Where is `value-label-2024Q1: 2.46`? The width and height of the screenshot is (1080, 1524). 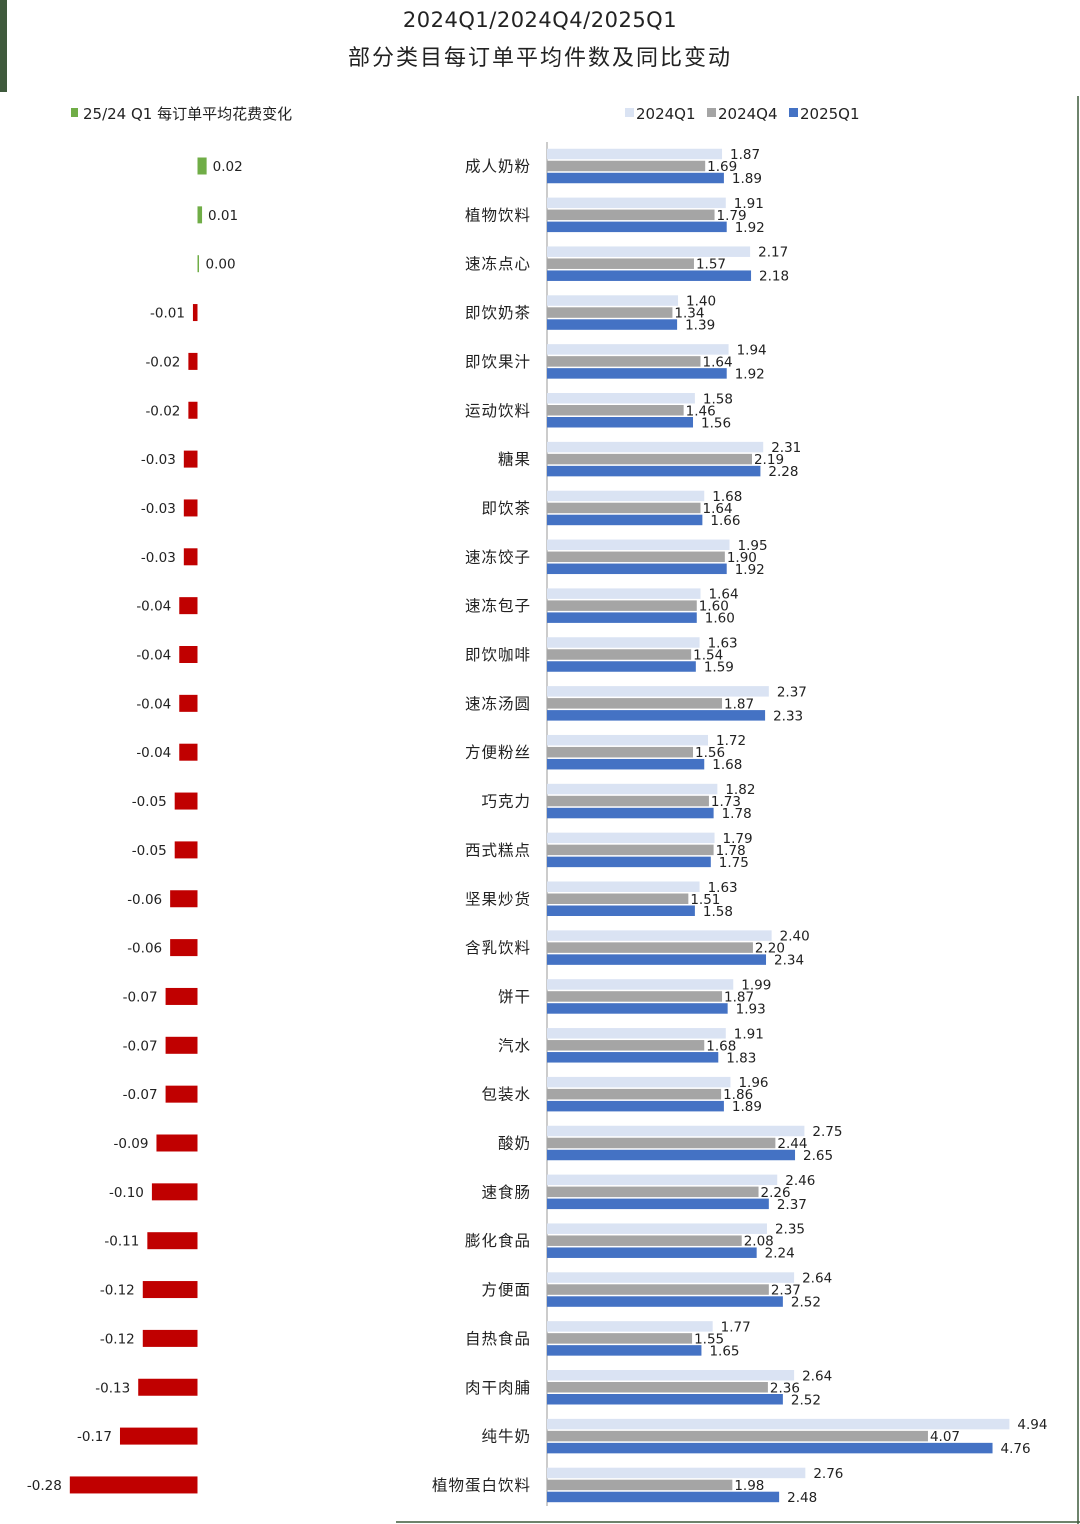 value-label-2024Q1: 2.46 is located at coordinates (800, 1181).